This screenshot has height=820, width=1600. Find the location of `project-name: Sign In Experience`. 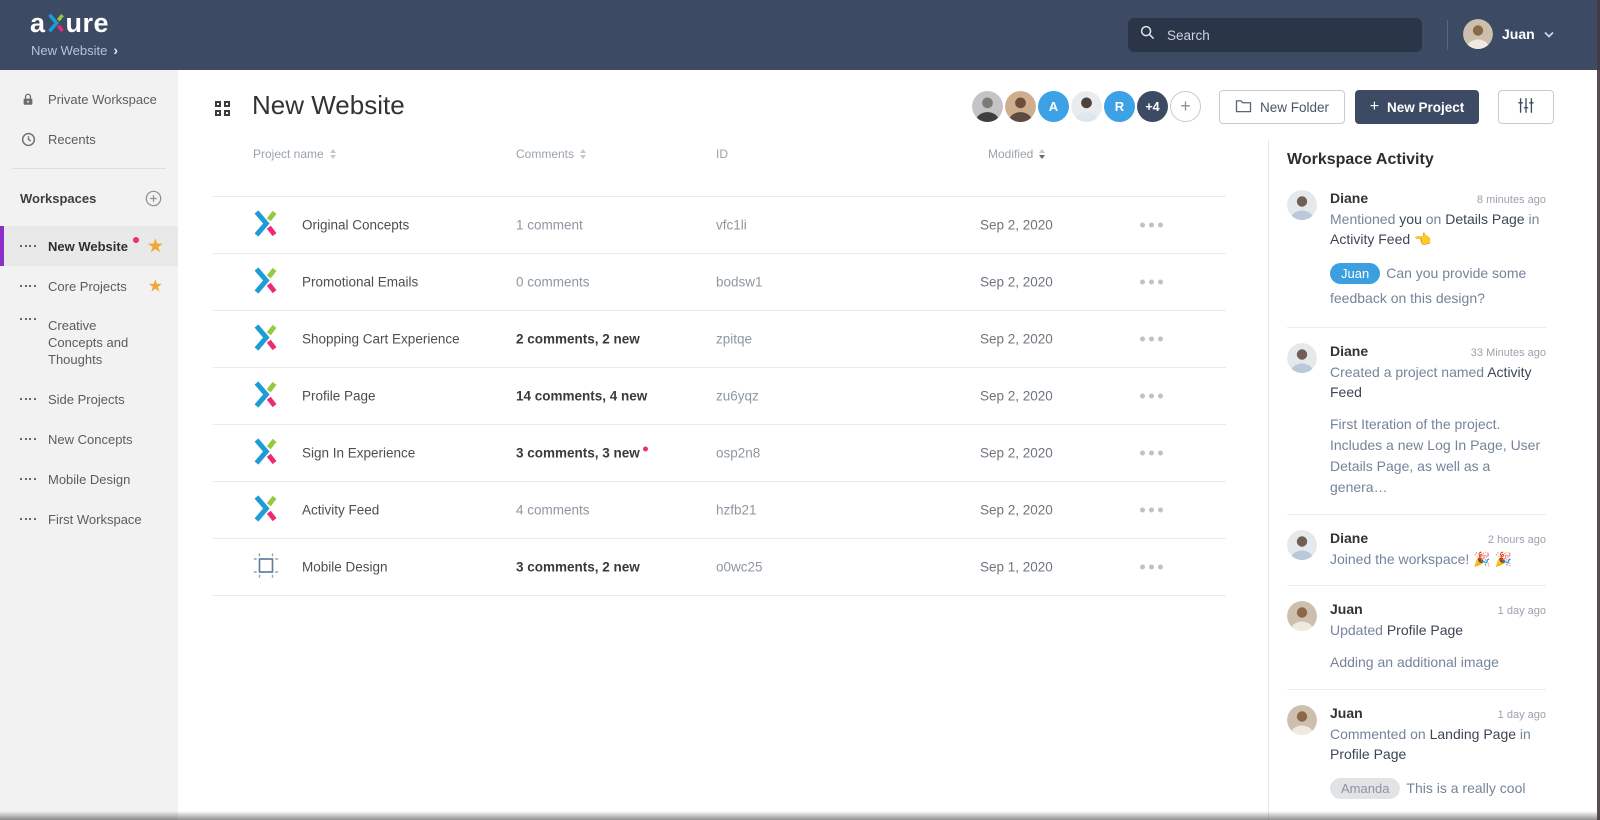

project-name: Sign In Experience is located at coordinates (359, 453).